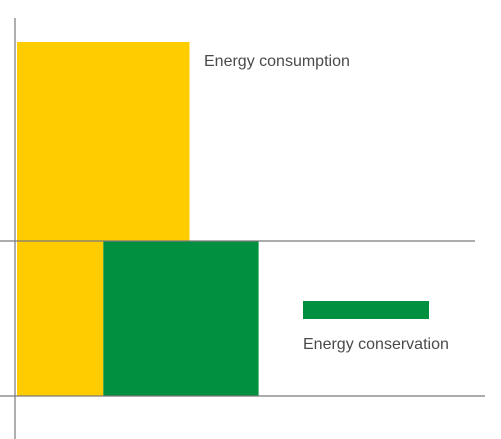  What do you see at coordinates (277, 61) in the screenshot?
I see `label-energy-consumption: Energy consumption` at bounding box center [277, 61].